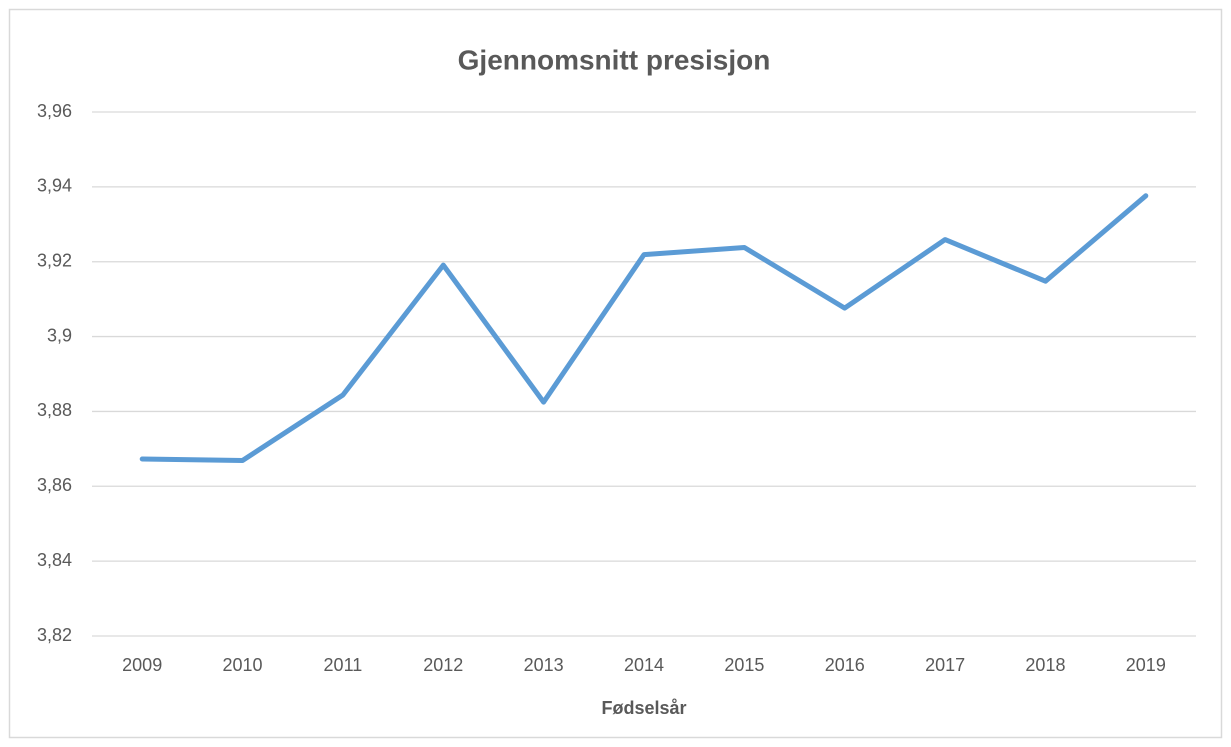 This screenshot has width=1231, height=747. What do you see at coordinates (1146, 665) in the screenshot?
I see `x-tick-label: 2019` at bounding box center [1146, 665].